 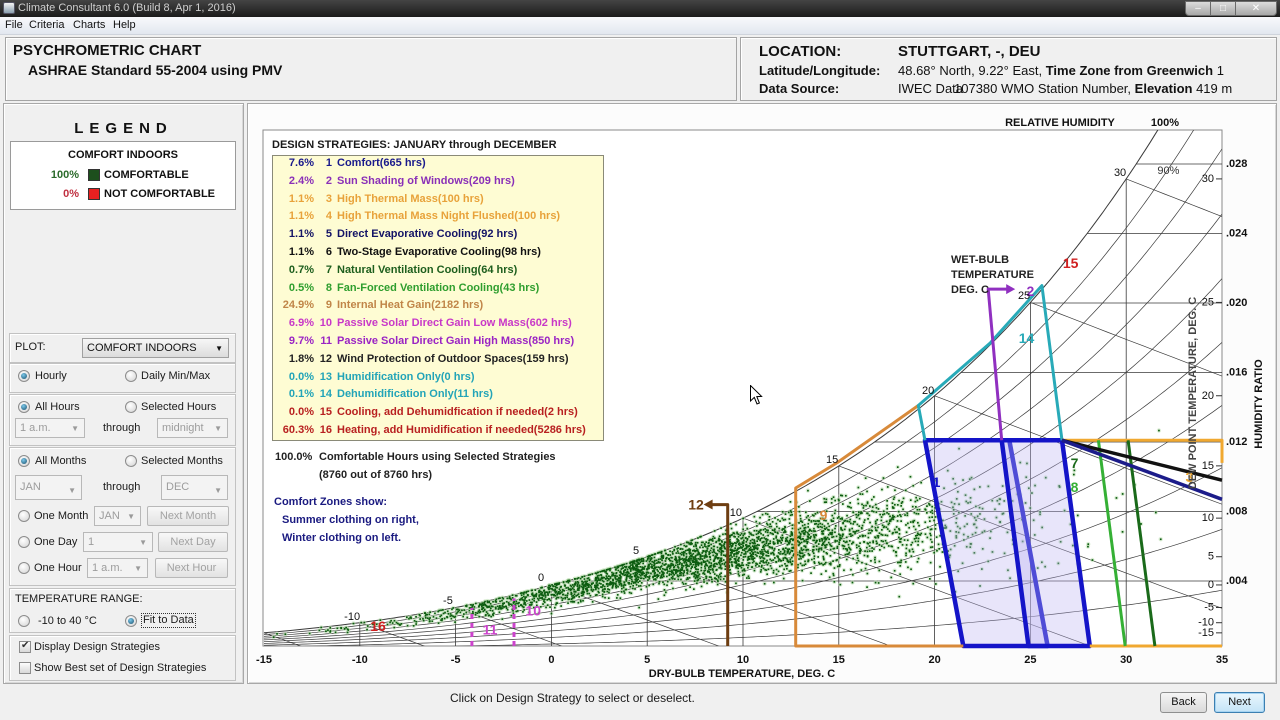 What do you see at coordinates (123, 128) in the screenshot?
I see `legend-title: LEGEND` at bounding box center [123, 128].